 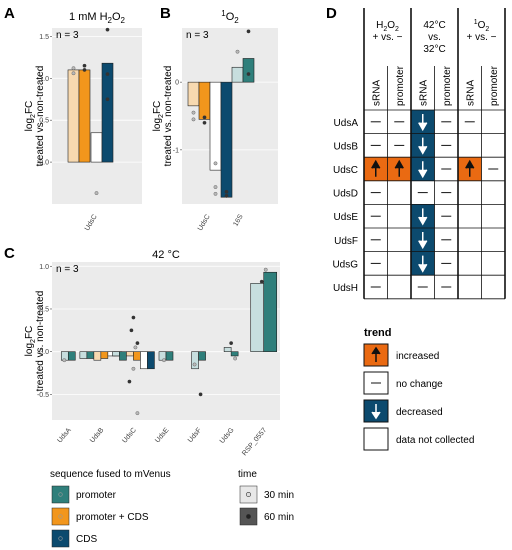 What do you see at coordinates (195, 435) in the screenshot?
I see `x-tick-label: UdsF` at bounding box center [195, 435].